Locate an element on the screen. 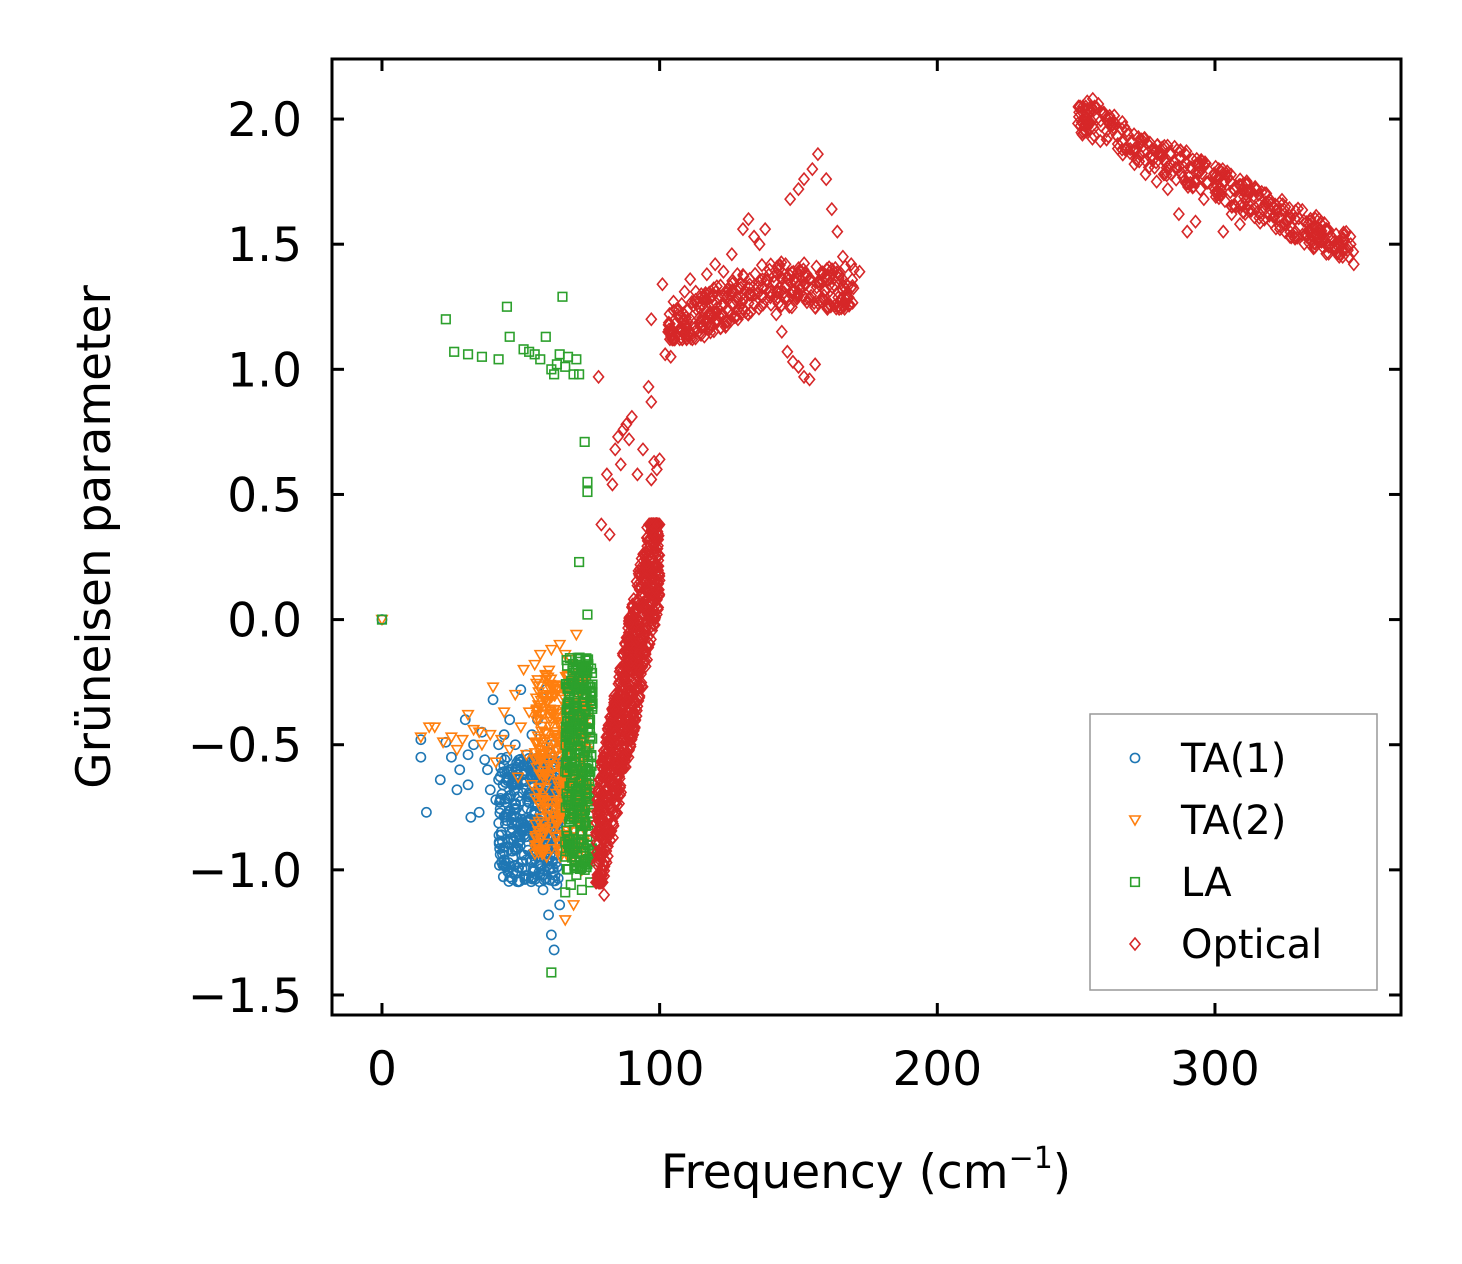 The height and width of the screenshot is (1264, 1462). x-axis-title-sup: −1 is located at coordinates (1031, 1158).